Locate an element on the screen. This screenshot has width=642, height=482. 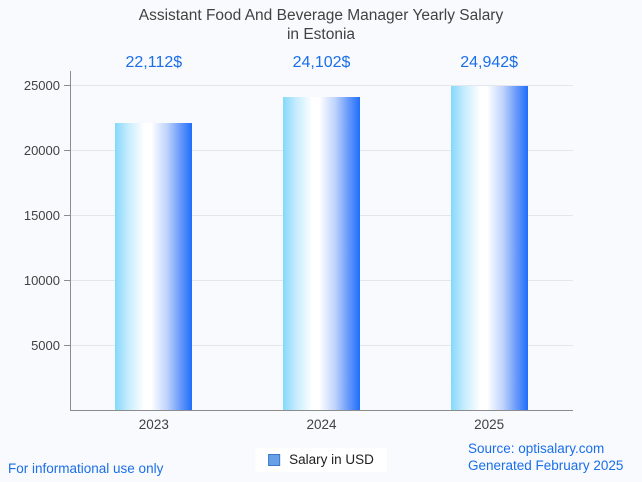
x-axis-tick-label: 2024 is located at coordinates (321, 424).